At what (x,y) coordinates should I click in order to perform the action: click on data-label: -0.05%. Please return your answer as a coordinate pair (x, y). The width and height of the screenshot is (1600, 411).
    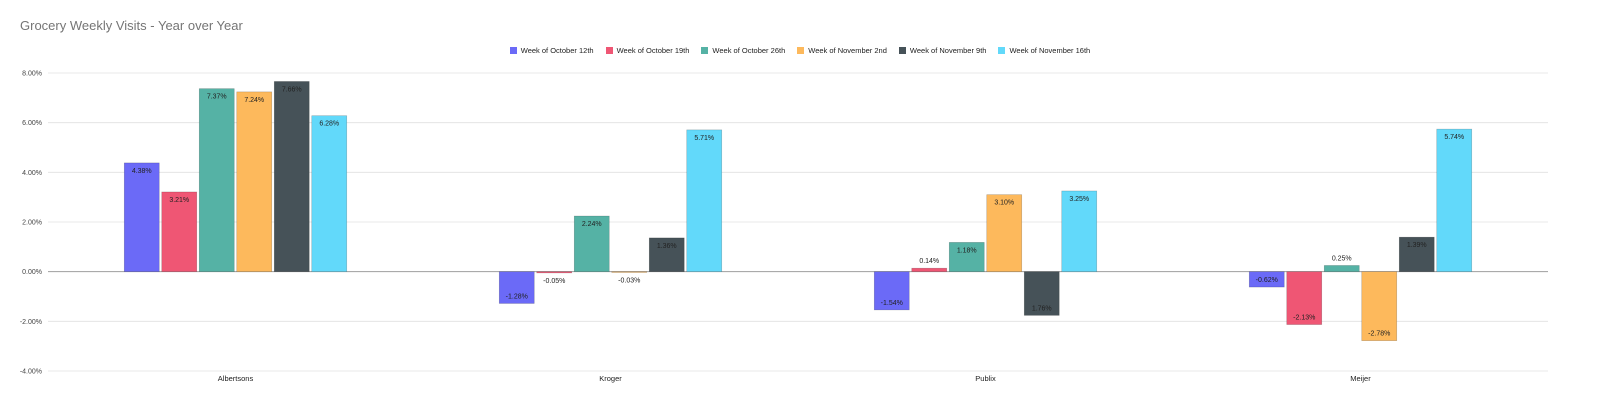
    Looking at the image, I should click on (554, 281).